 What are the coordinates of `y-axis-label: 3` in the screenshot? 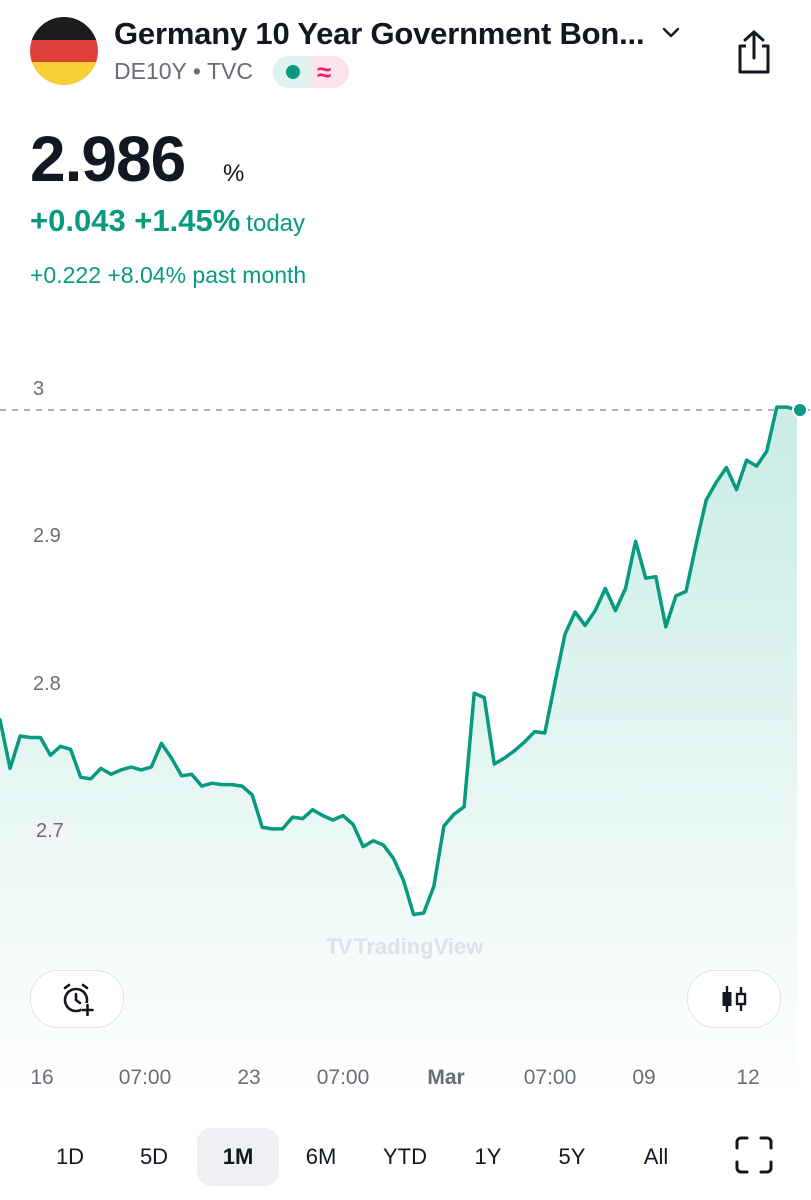 It's located at (39, 389).